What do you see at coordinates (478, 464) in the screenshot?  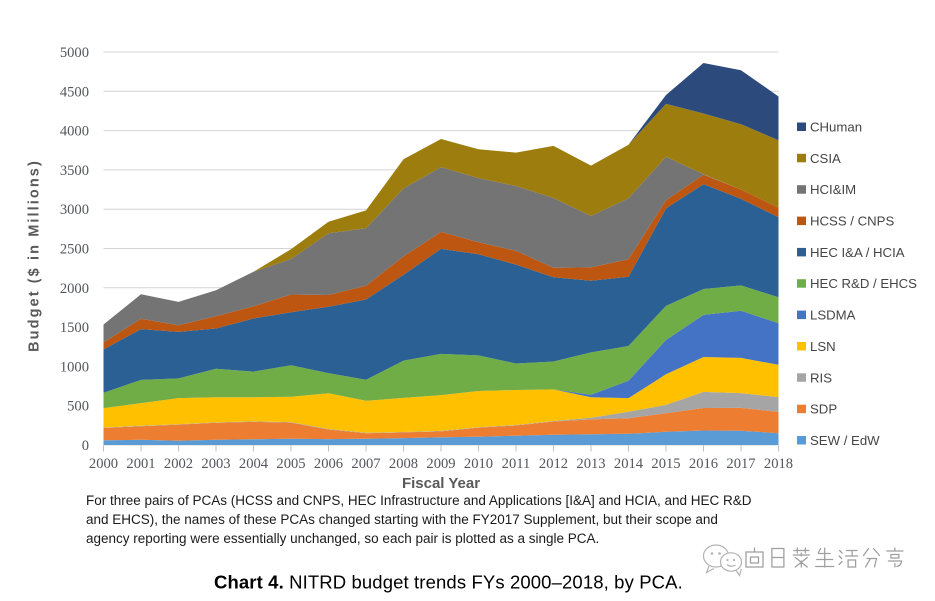 I see `svg-text: 2010` at bounding box center [478, 464].